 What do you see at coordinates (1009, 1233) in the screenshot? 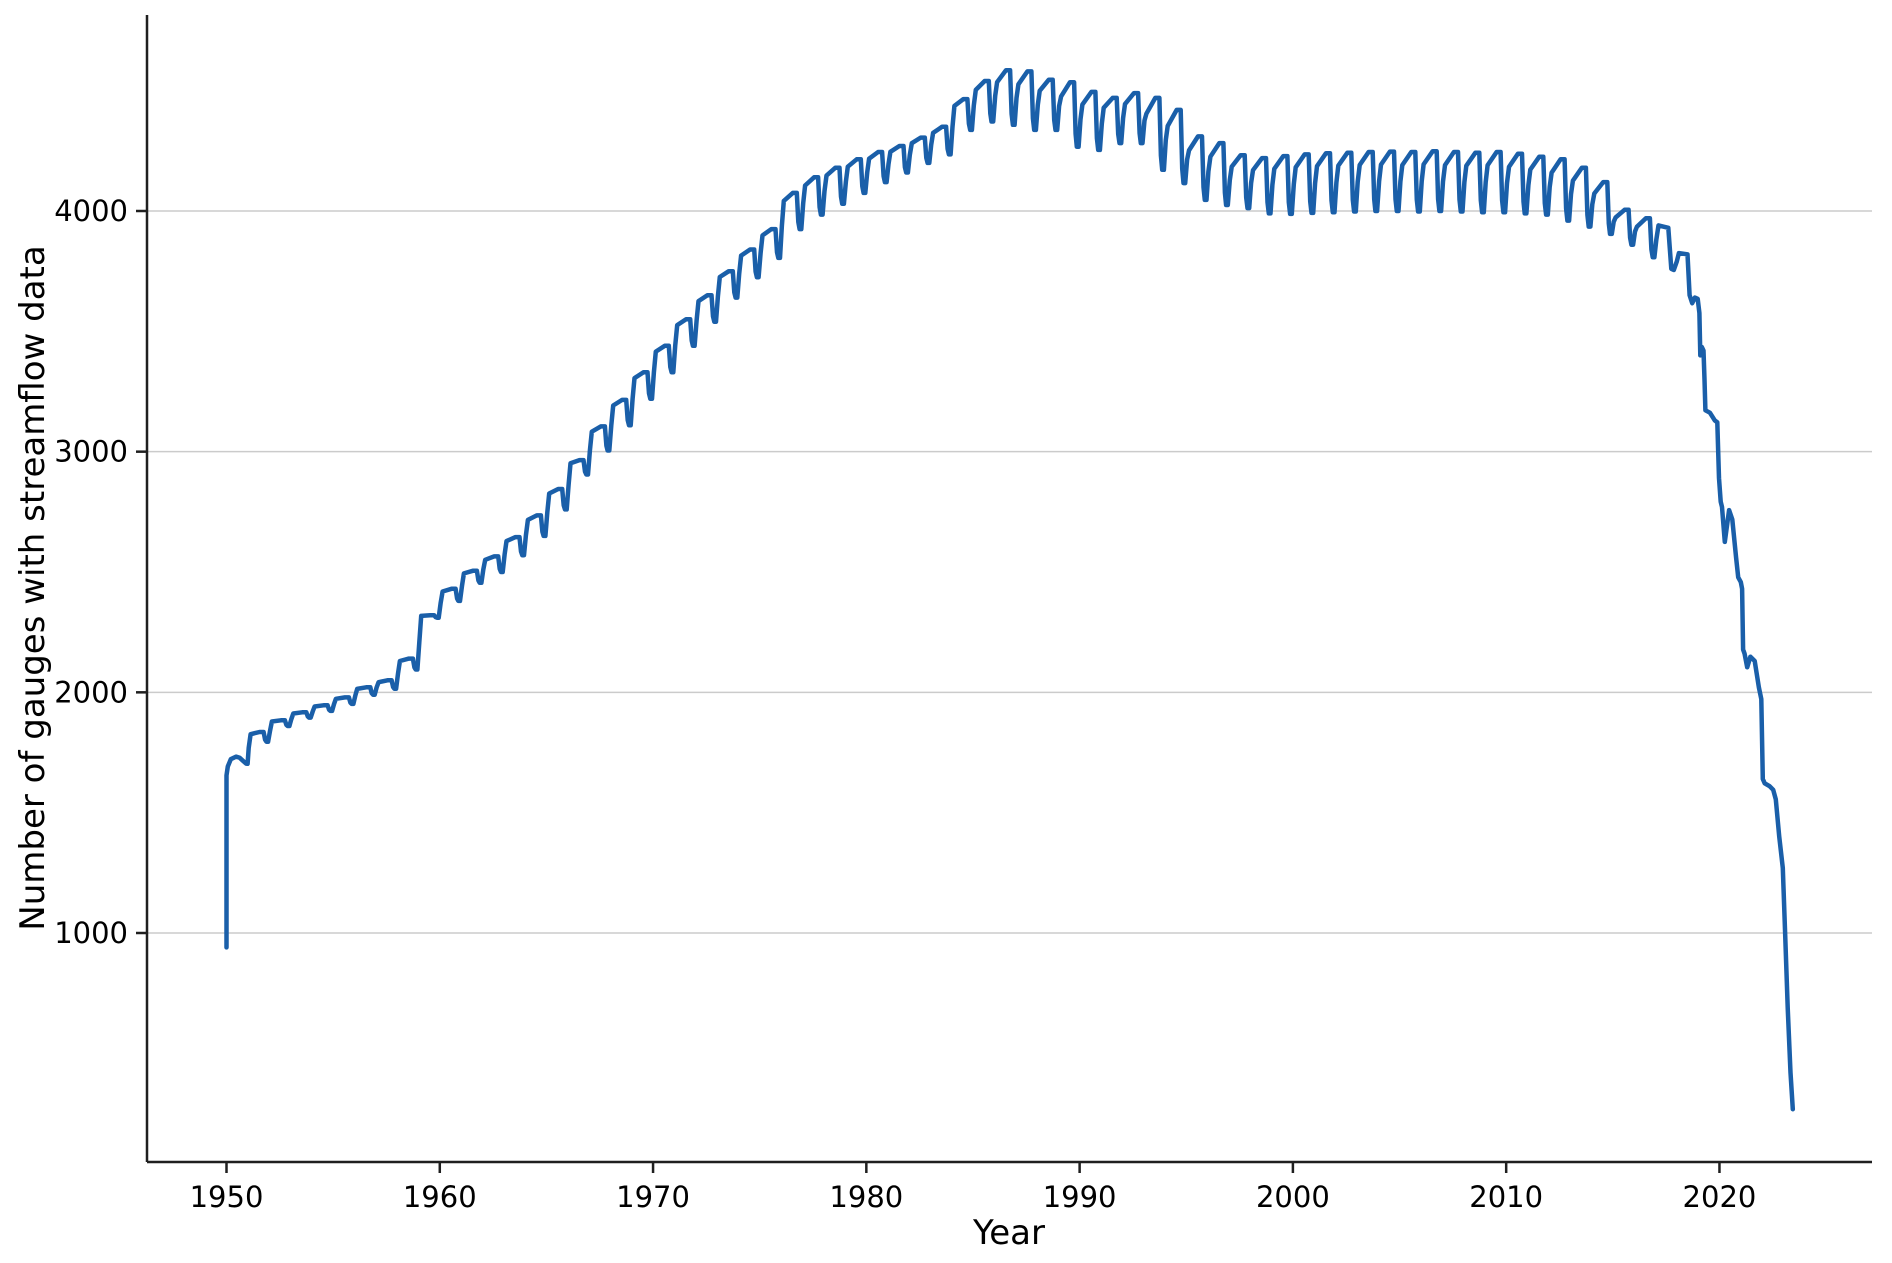
I see `x-axis-title: Year` at bounding box center [1009, 1233].